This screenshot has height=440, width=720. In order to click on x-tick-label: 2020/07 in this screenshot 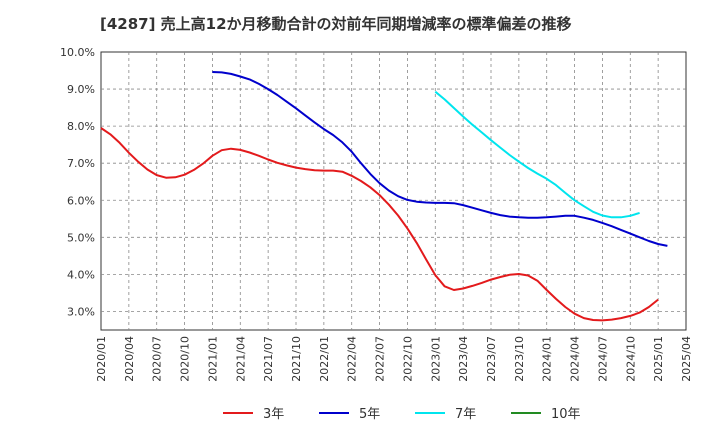, I will do `click(157, 359)`.